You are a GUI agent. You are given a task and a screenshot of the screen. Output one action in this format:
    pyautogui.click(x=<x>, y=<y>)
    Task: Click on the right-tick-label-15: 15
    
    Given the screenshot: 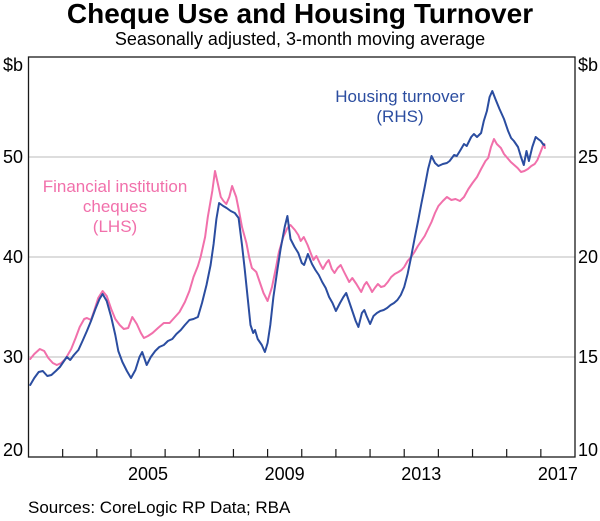 What is the action you would take?
    pyautogui.click(x=588, y=357)
    